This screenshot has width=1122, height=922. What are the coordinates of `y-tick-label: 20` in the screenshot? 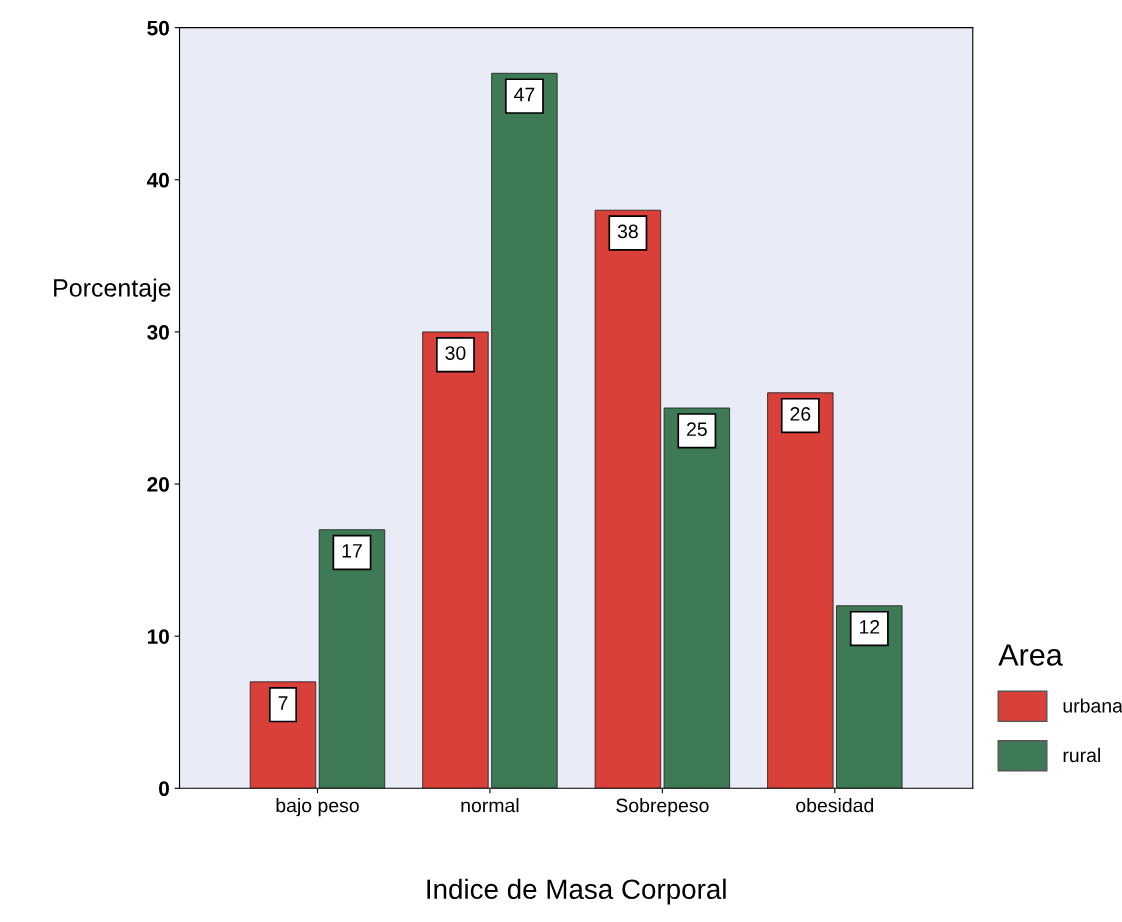 It's located at (158, 484).